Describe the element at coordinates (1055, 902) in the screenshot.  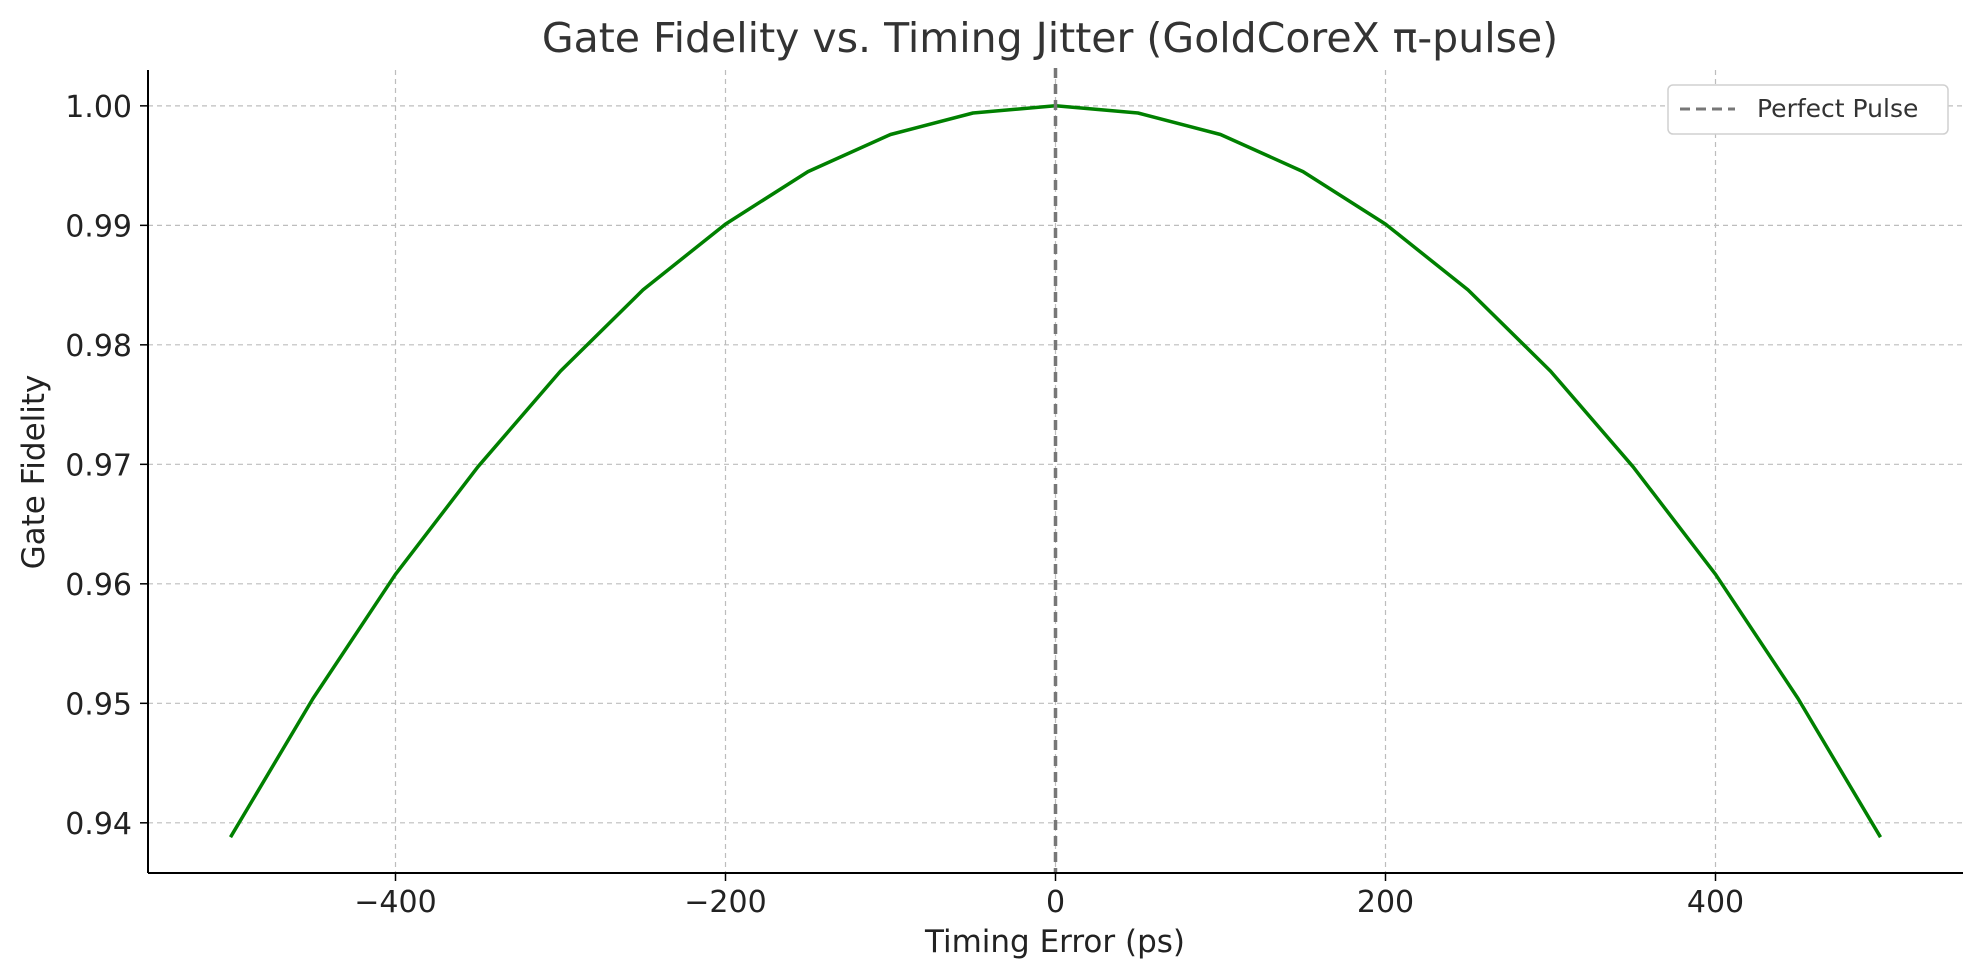
I see `x-tick-label: 0` at that location.